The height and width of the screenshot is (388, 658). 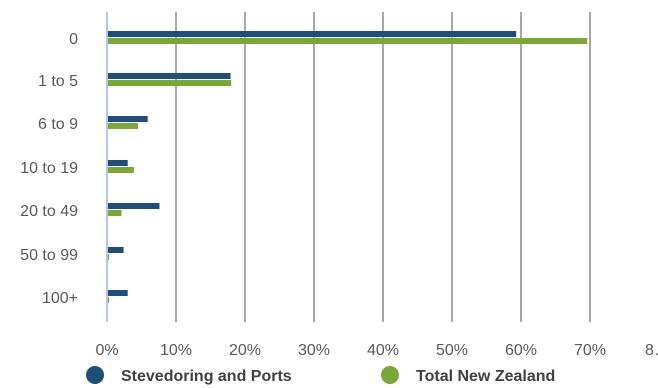 What do you see at coordinates (485, 376) in the screenshot?
I see `legend-label: Total New Zealand` at bounding box center [485, 376].